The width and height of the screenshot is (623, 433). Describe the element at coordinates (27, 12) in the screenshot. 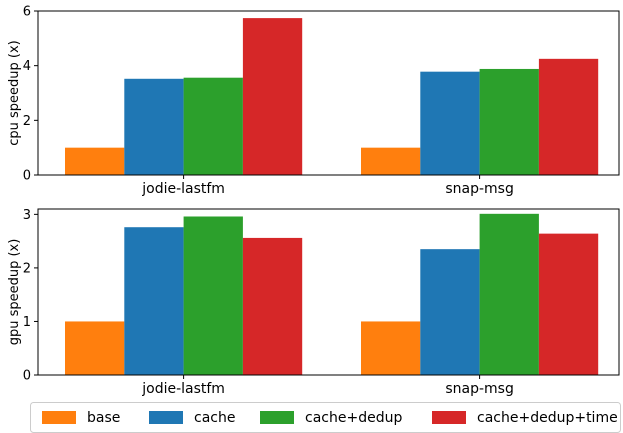

I see `y-tick-label: 6` at that location.